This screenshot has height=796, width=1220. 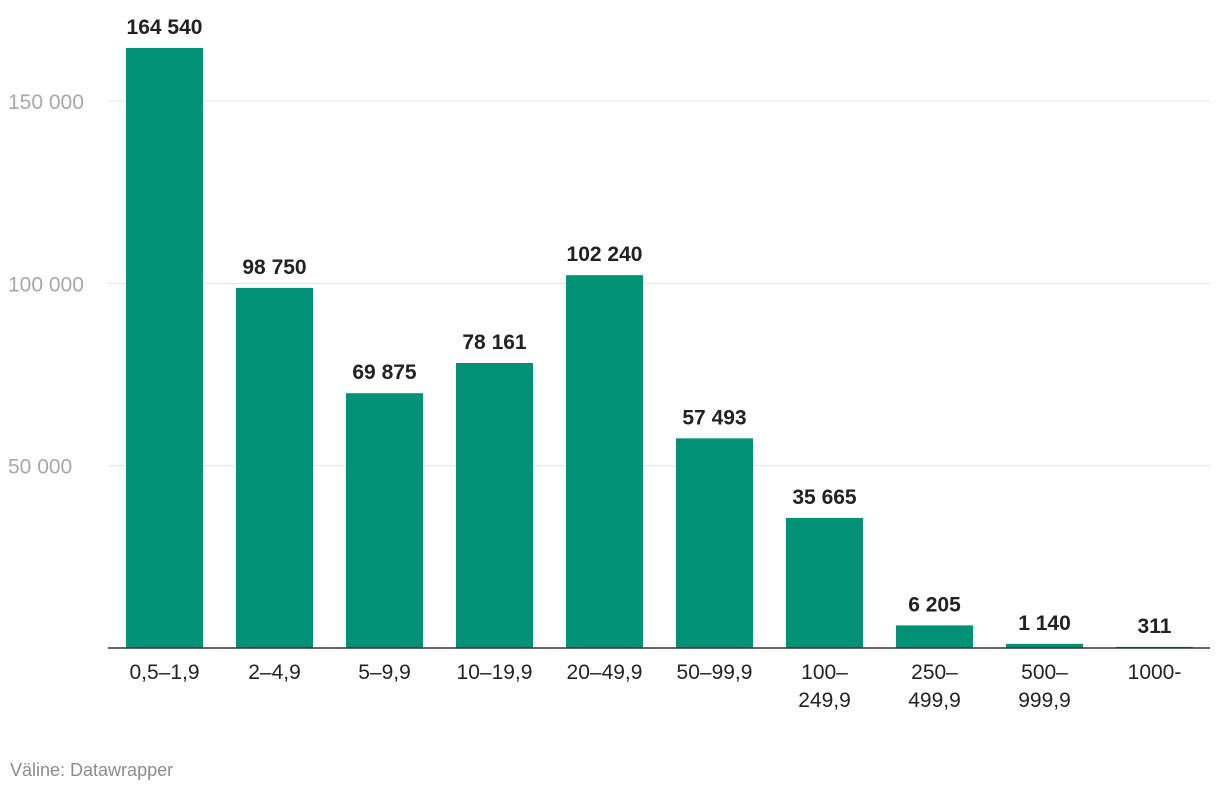 What do you see at coordinates (384, 672) in the screenshot?
I see `x-tick-label: 5–9,9` at bounding box center [384, 672].